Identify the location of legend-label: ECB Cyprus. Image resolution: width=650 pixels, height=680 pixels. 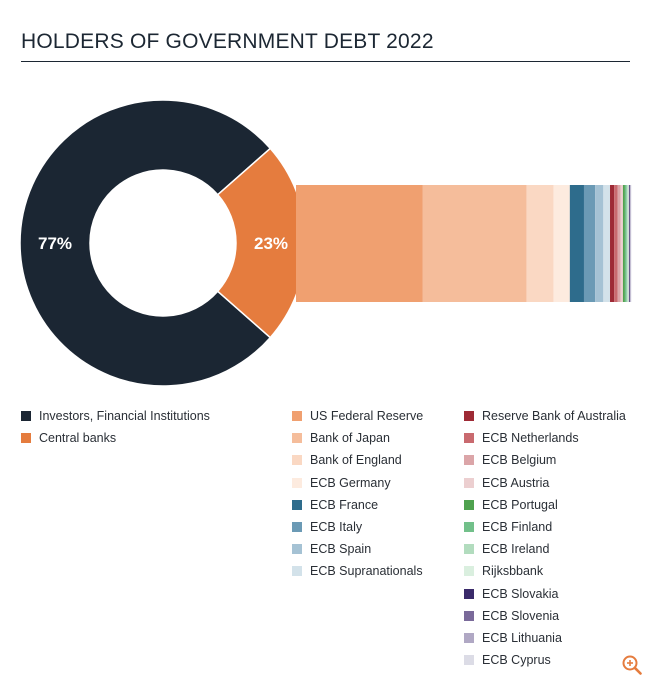
(516, 660).